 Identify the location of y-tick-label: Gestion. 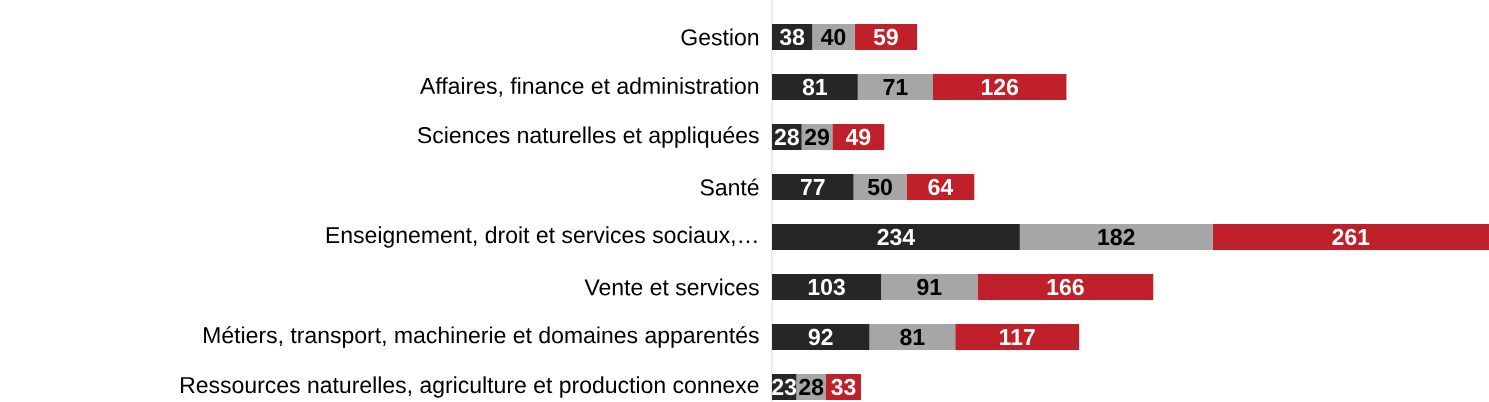
(720, 37).